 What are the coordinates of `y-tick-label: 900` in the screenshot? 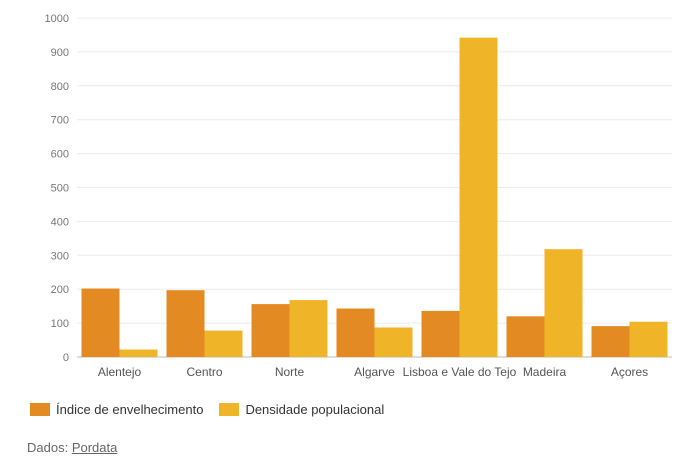 It's located at (60, 53).